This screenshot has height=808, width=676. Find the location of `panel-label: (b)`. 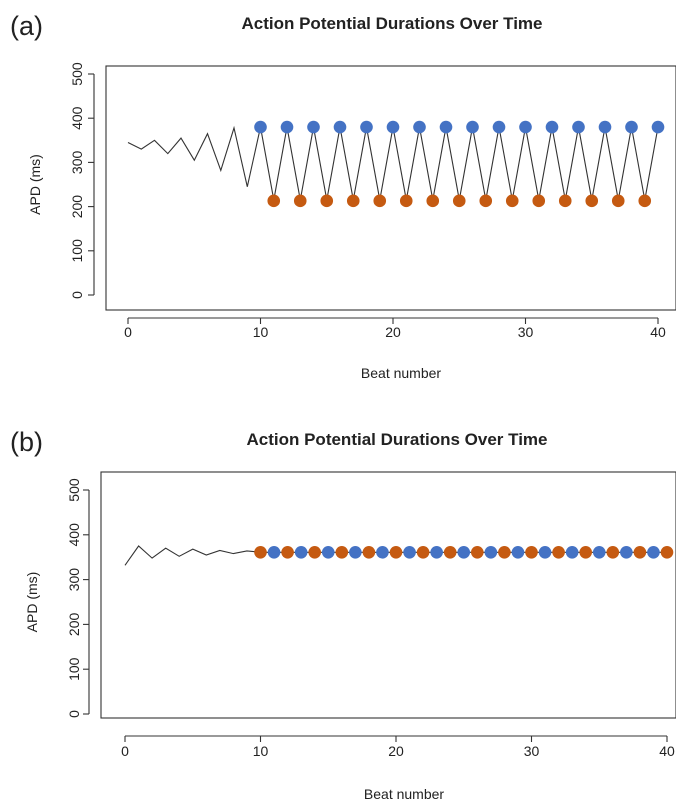

panel-label: (b) is located at coordinates (26, 442).